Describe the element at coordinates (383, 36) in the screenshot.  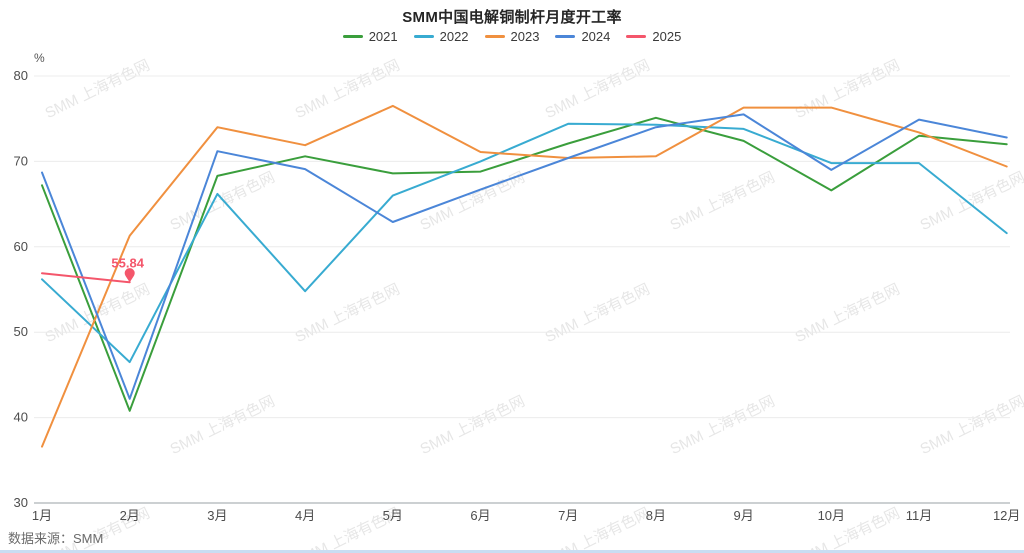
I see `legend-label: 2021` at that location.